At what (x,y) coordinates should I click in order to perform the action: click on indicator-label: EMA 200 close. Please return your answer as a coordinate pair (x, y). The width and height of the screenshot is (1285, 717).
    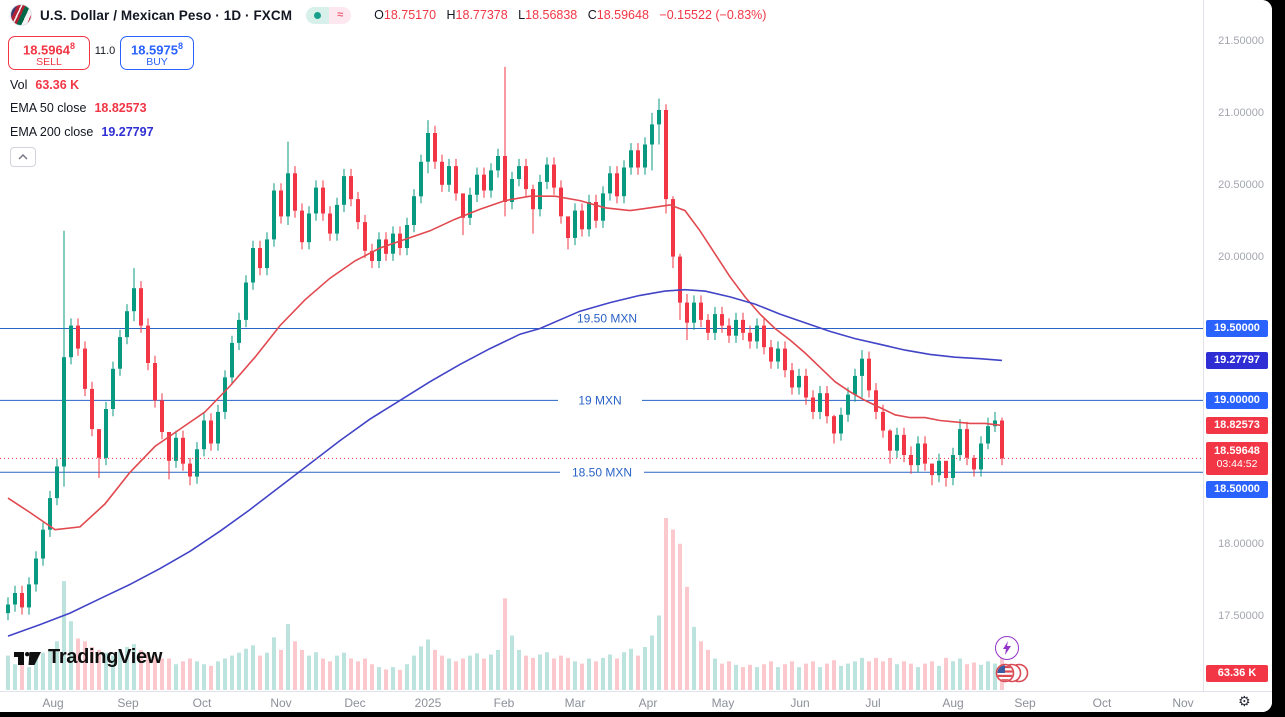
    Looking at the image, I should click on (52, 132).